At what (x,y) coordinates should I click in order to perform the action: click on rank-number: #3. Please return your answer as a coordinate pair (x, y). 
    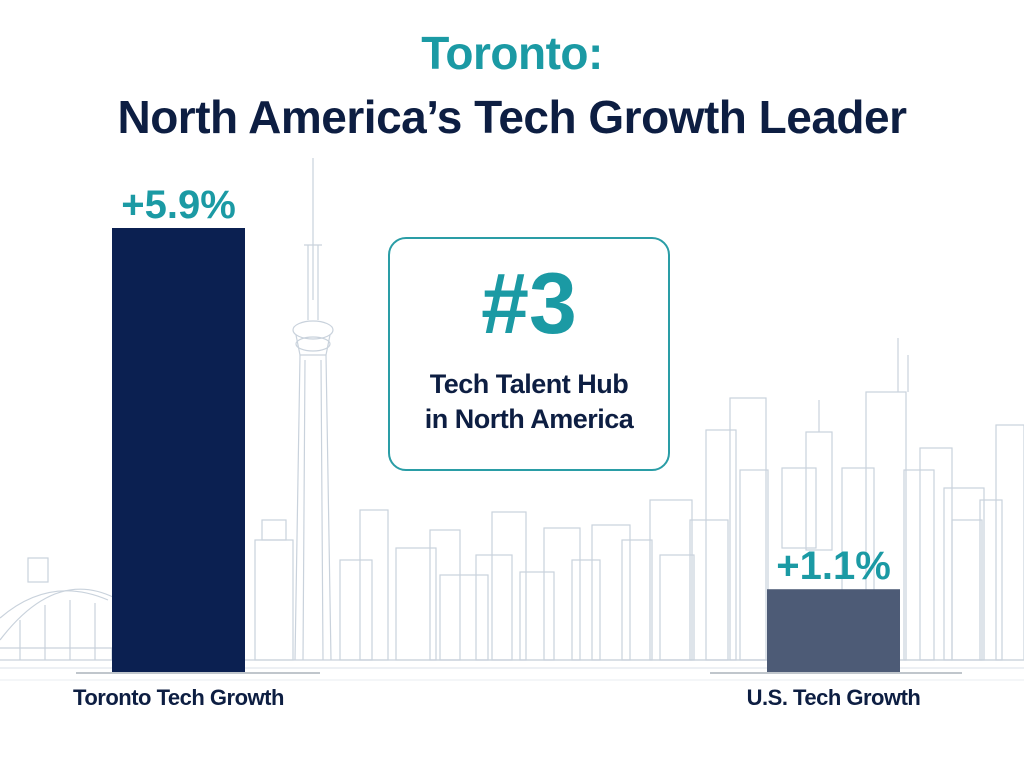
    Looking at the image, I should click on (529, 304).